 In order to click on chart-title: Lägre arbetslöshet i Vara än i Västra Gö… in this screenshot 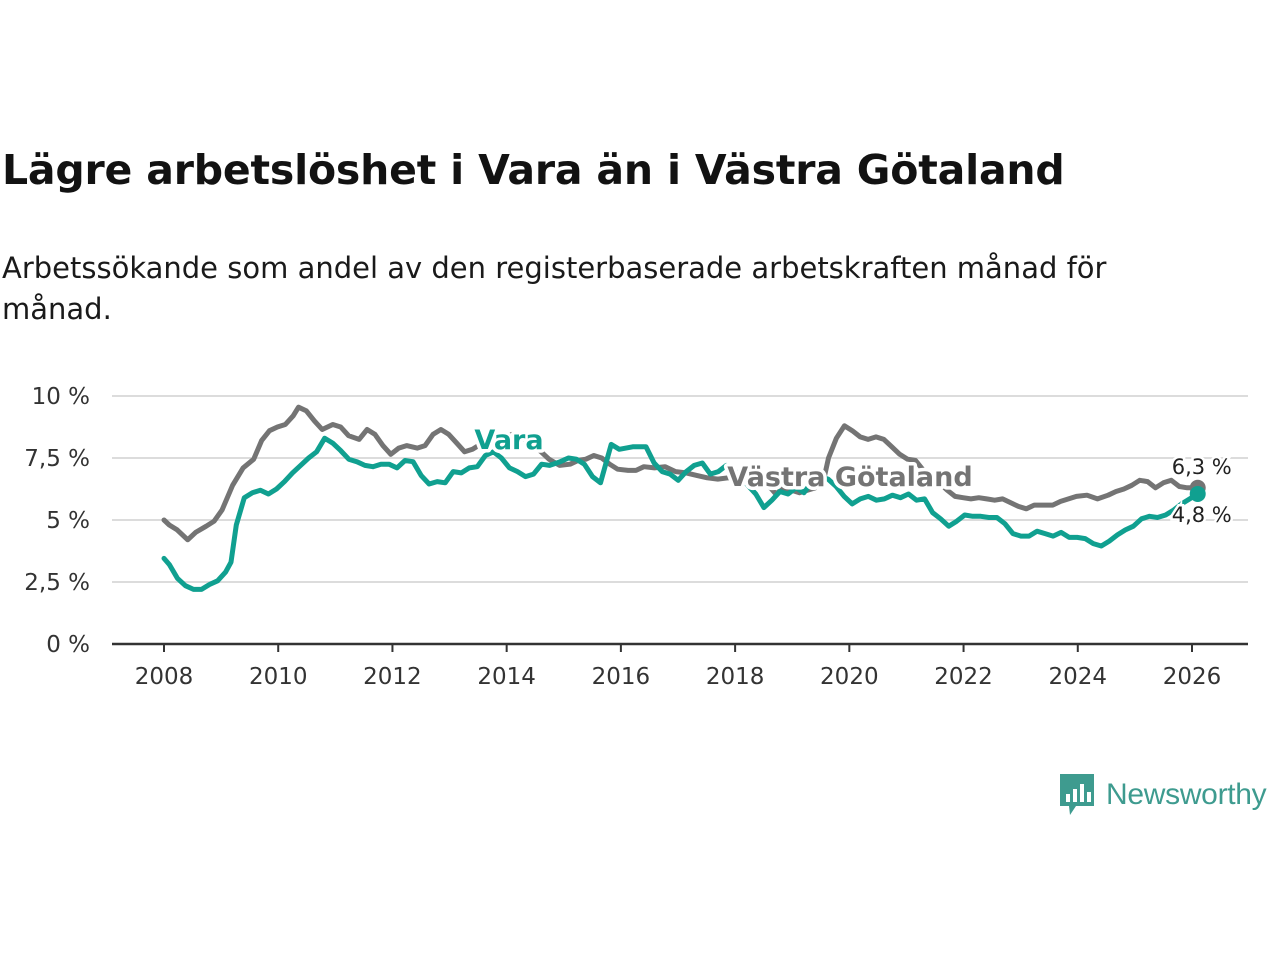, I will do `click(533, 170)`.